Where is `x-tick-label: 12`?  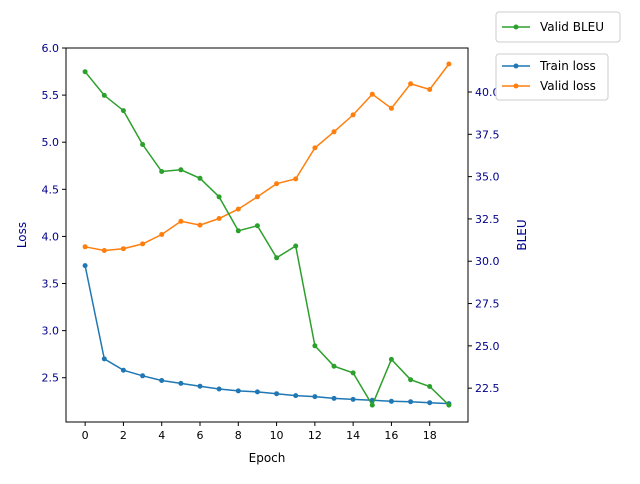
x-tick-label: 12 is located at coordinates (315, 435).